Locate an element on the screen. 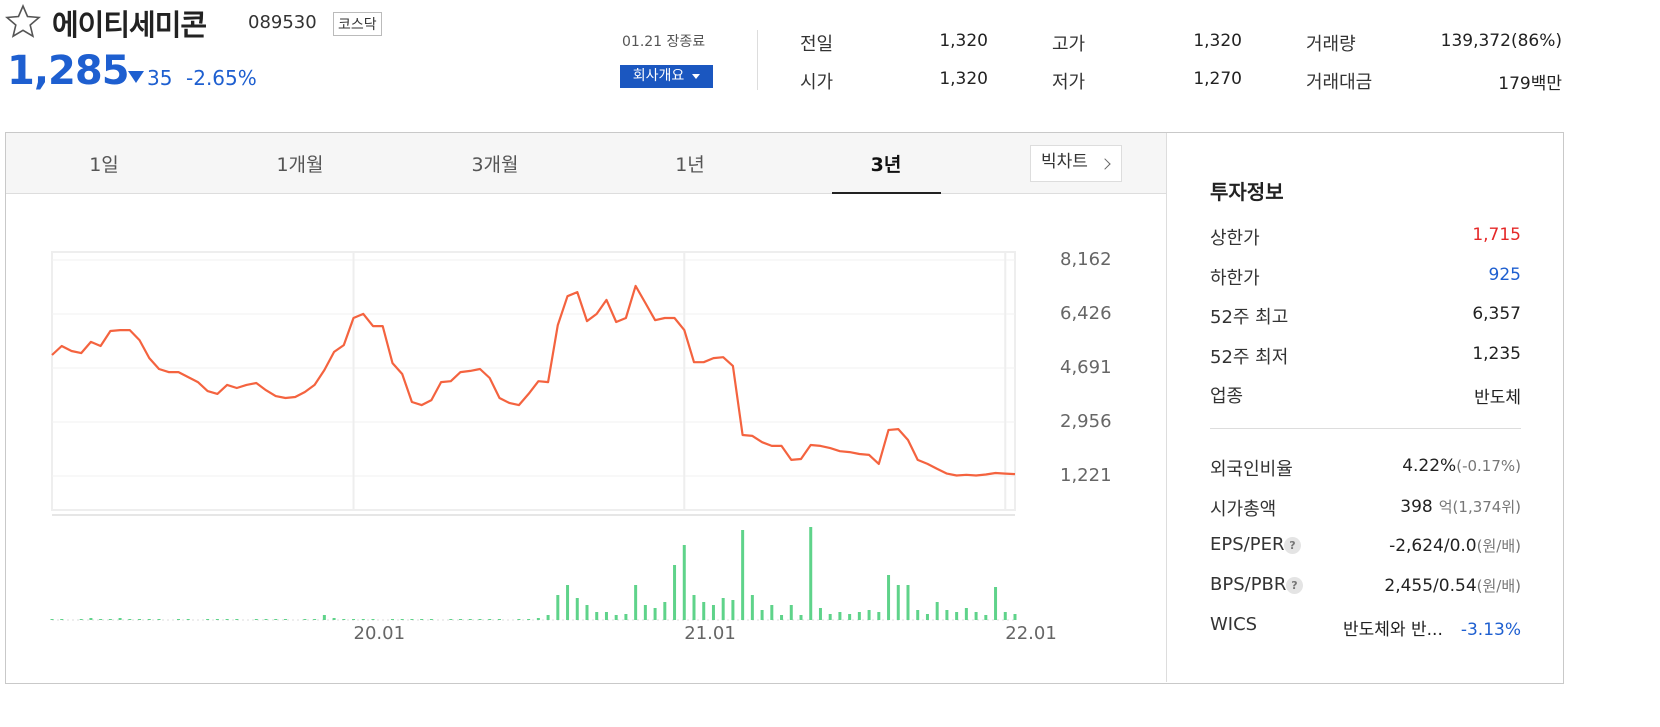  period-tab: 3년 is located at coordinates (886, 165).